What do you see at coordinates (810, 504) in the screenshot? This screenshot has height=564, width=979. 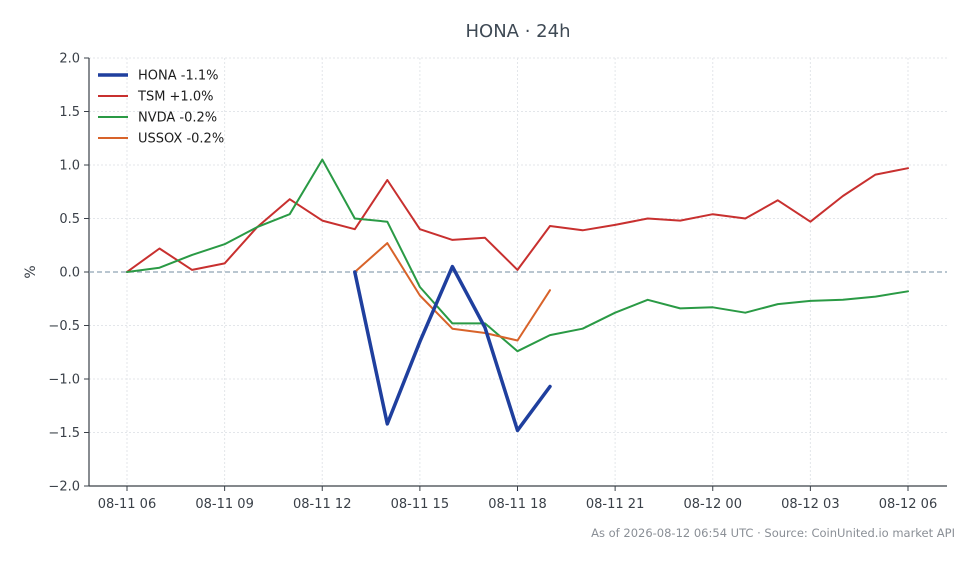 I see `x-tick-label: 08-12 03` at bounding box center [810, 504].